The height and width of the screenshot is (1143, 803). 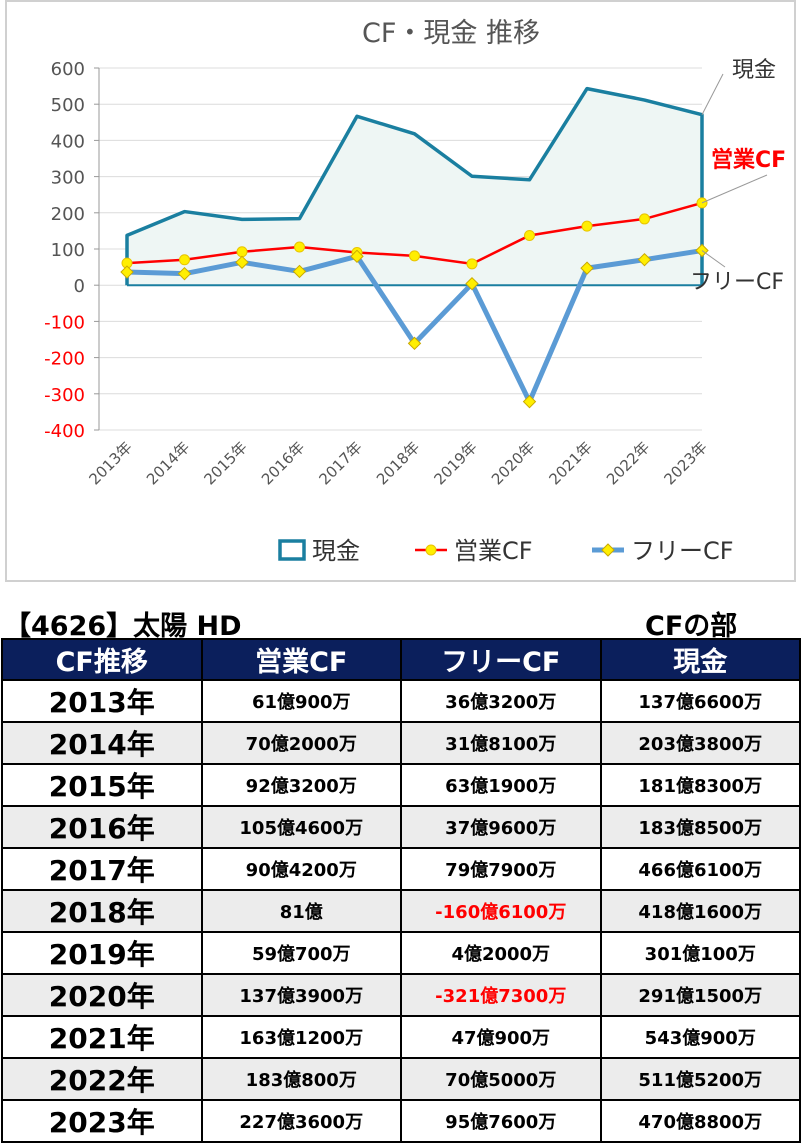 I want to click on y-tick-label: -300, so click(x=64, y=395).